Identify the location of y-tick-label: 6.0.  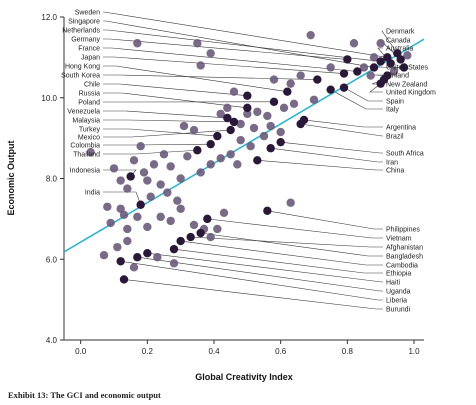
(52, 259).